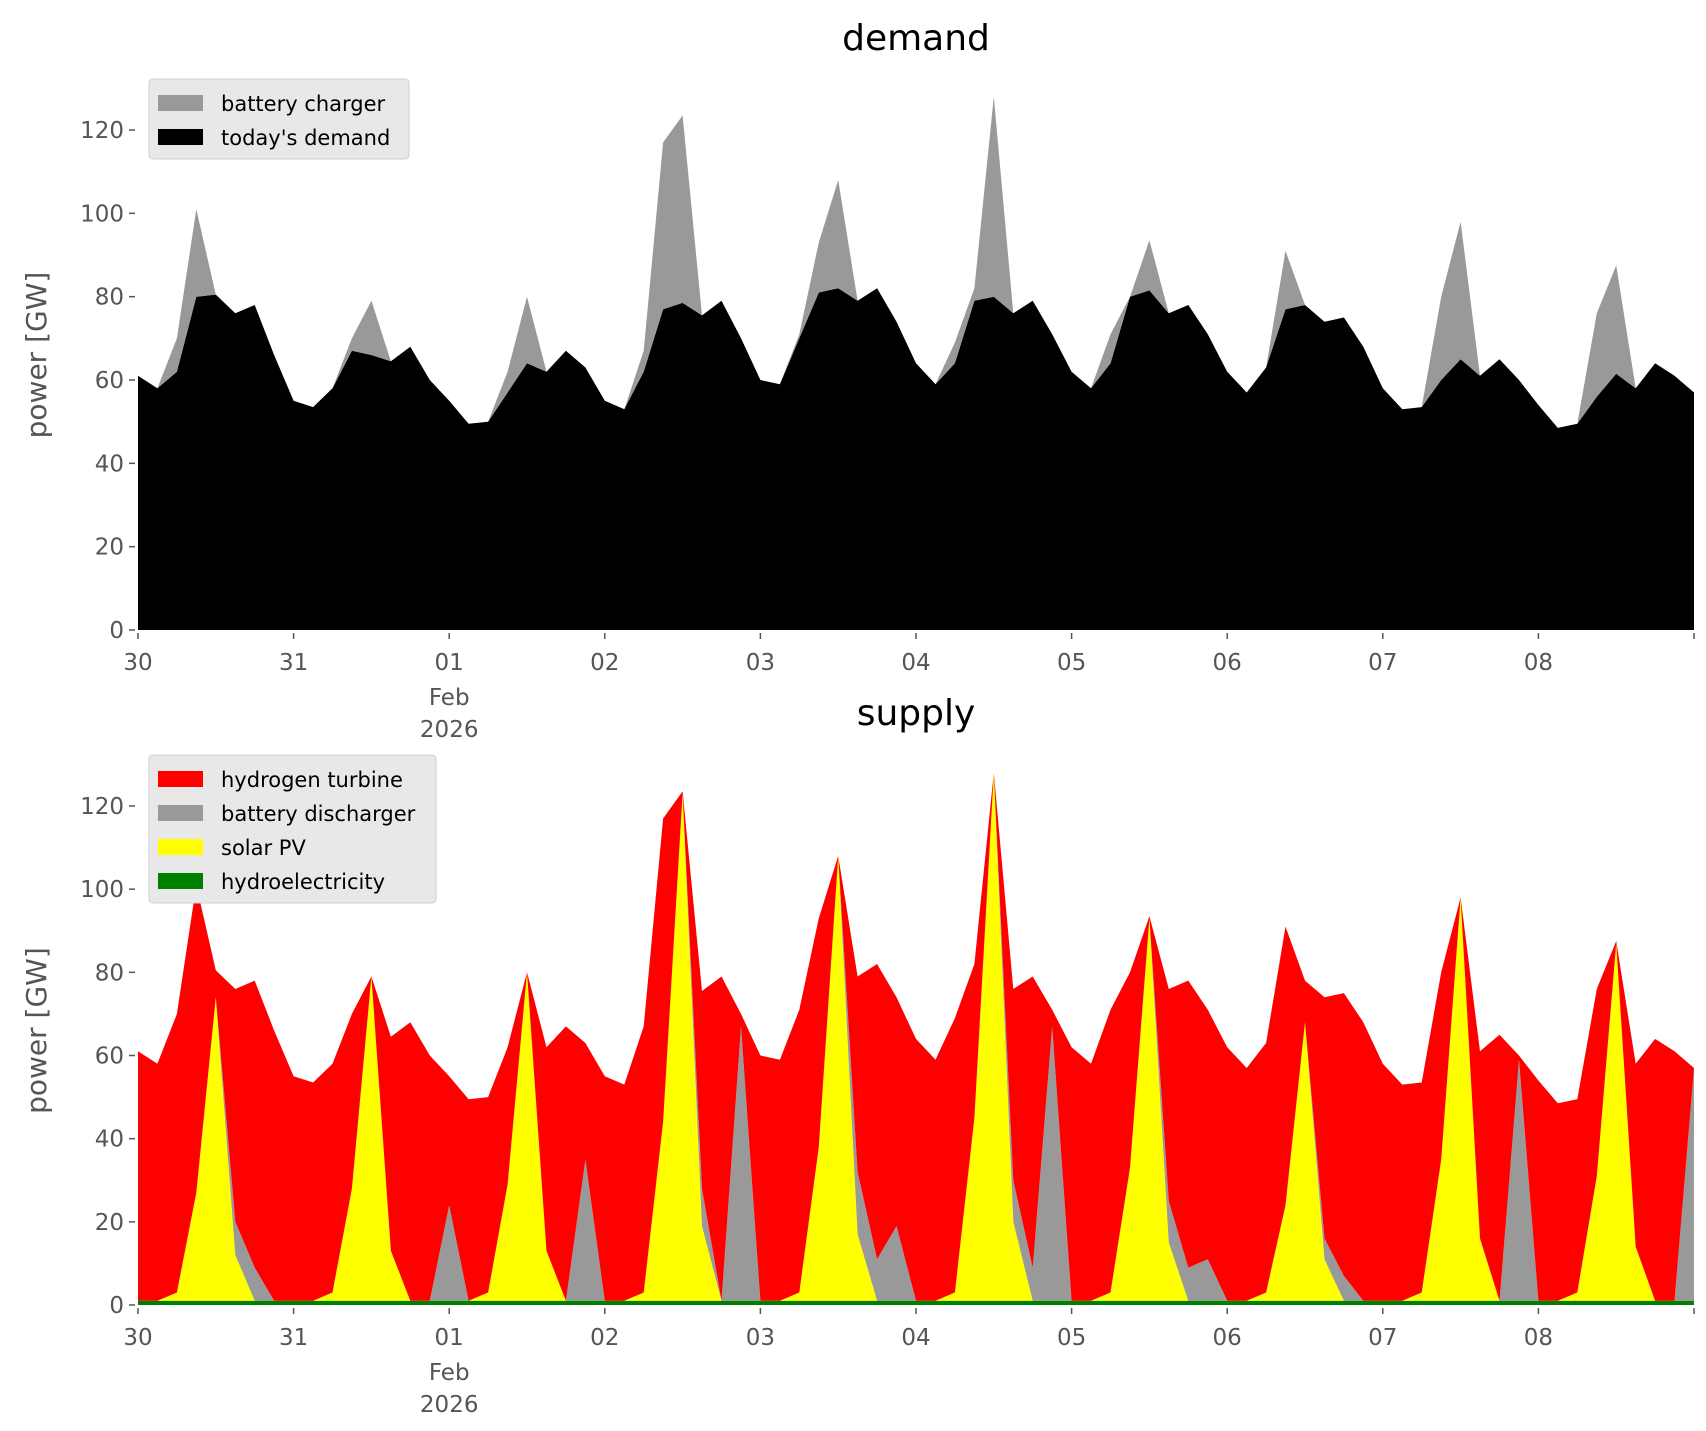  I want to click on legend-label: battery discharger, so click(318, 814).